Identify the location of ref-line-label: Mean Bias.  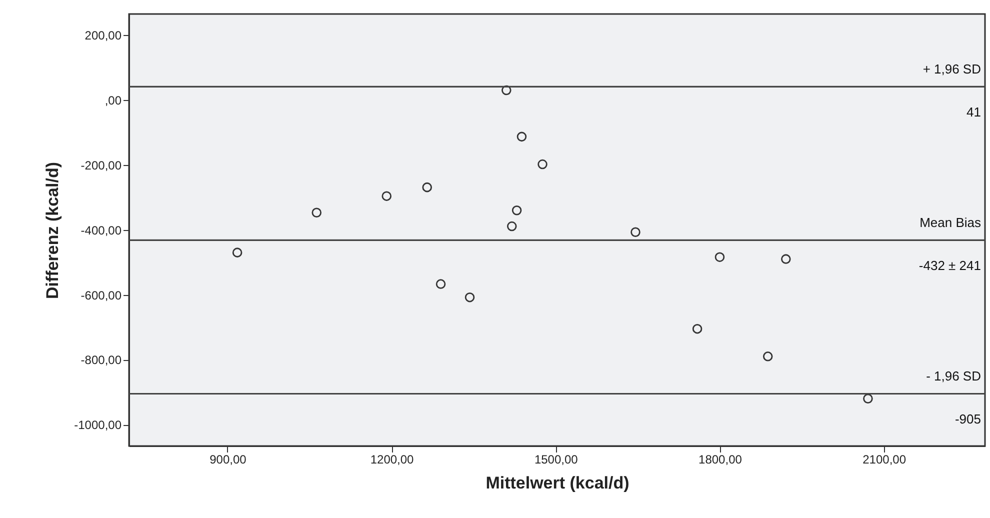
(951, 222).